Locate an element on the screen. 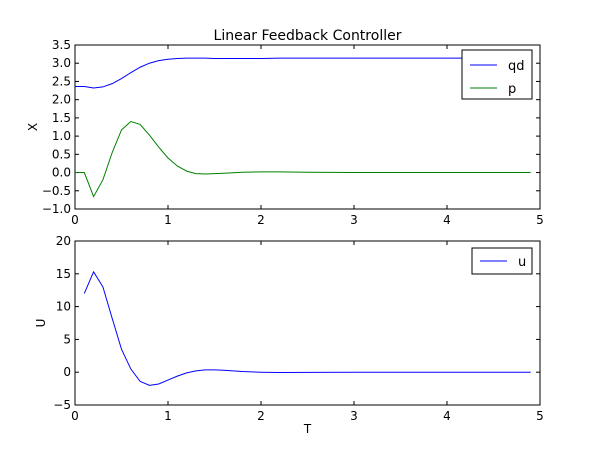 This screenshot has width=600, height=450. bottom-y-tick-label: −5 is located at coordinates (62, 405).